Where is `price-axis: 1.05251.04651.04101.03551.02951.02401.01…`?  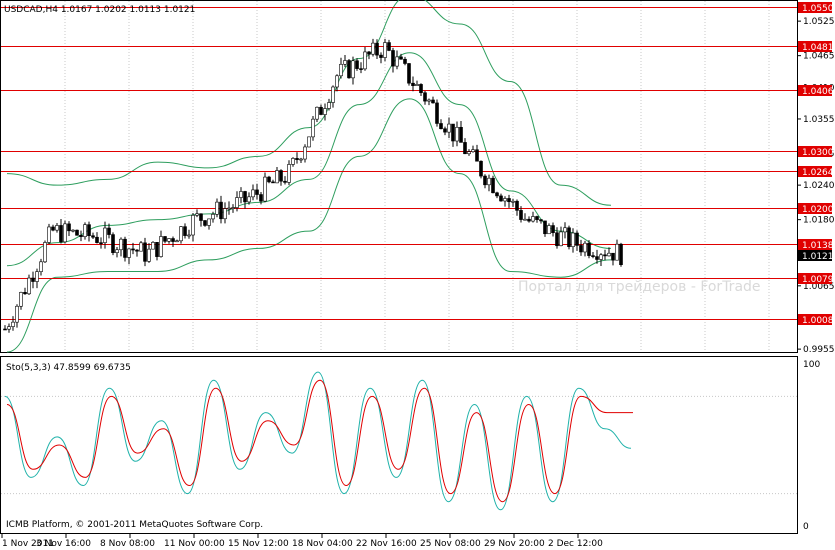 price-axis: 1.05251.04651.04101.03551.02951.02401.01… is located at coordinates (816, 186).